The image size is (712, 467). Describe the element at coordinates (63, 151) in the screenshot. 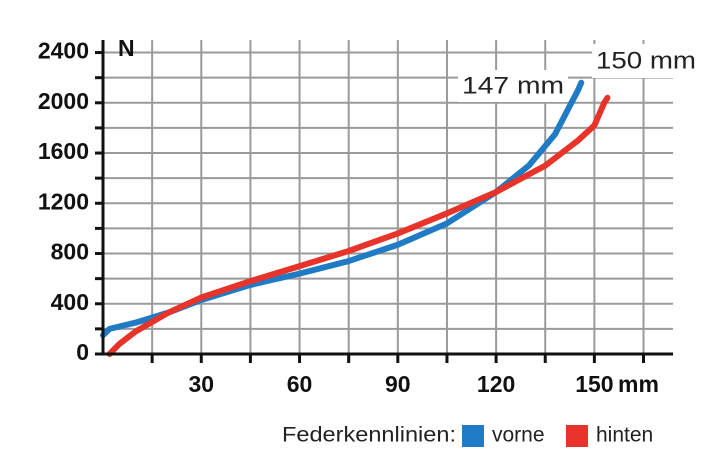

I see `y-tick-label: 1600` at that location.